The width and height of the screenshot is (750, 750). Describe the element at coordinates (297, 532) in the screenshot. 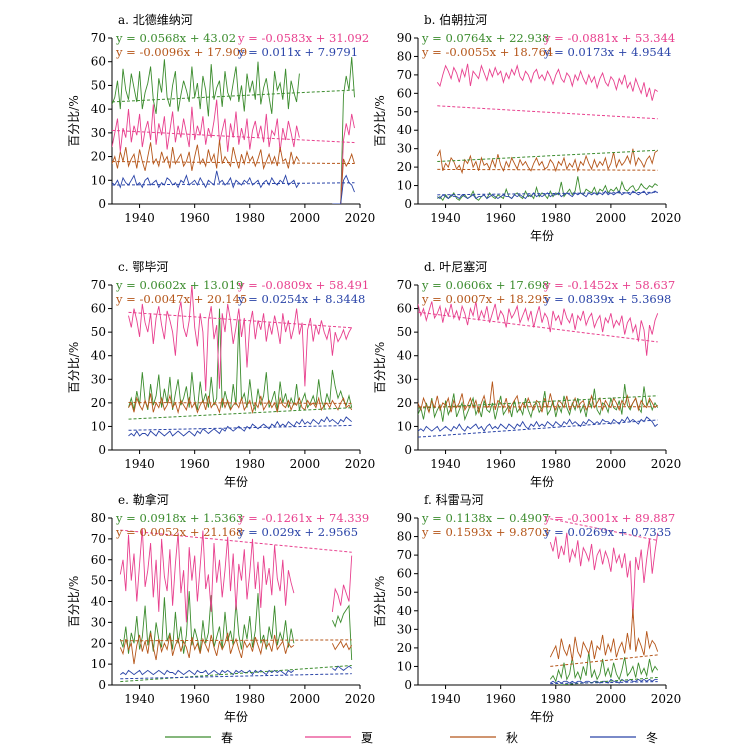

I see `trend-equation-冬: y = 0.029x + 2.9565` at that location.